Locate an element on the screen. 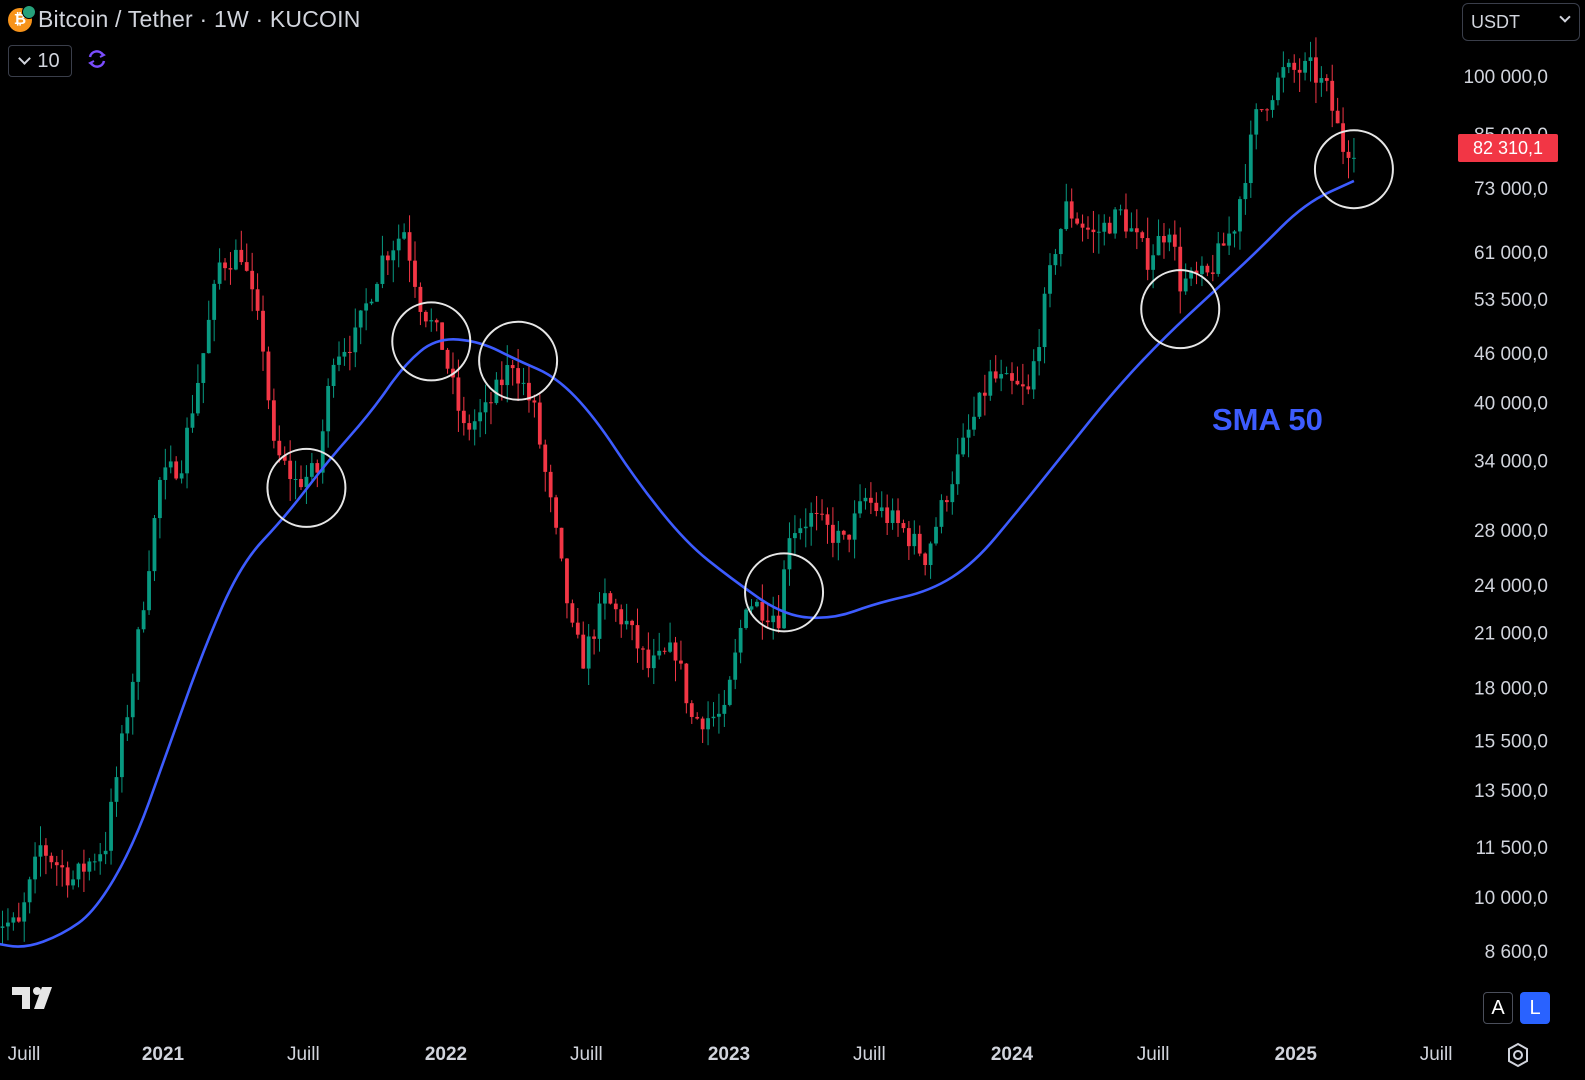 This screenshot has height=1080, width=1585. tradingview-logo is located at coordinates (36, 998).